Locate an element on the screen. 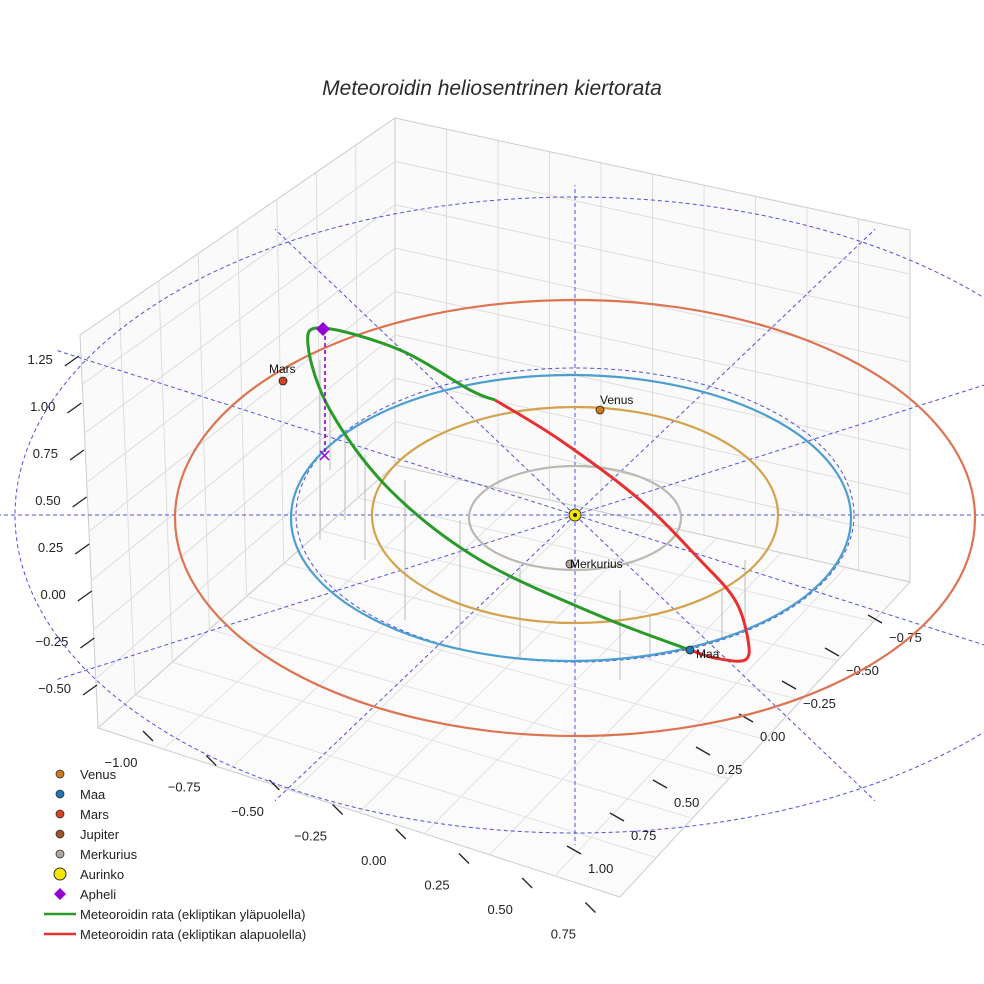 The width and height of the screenshot is (984, 984). orbit-venus is located at coordinates (575, 515).